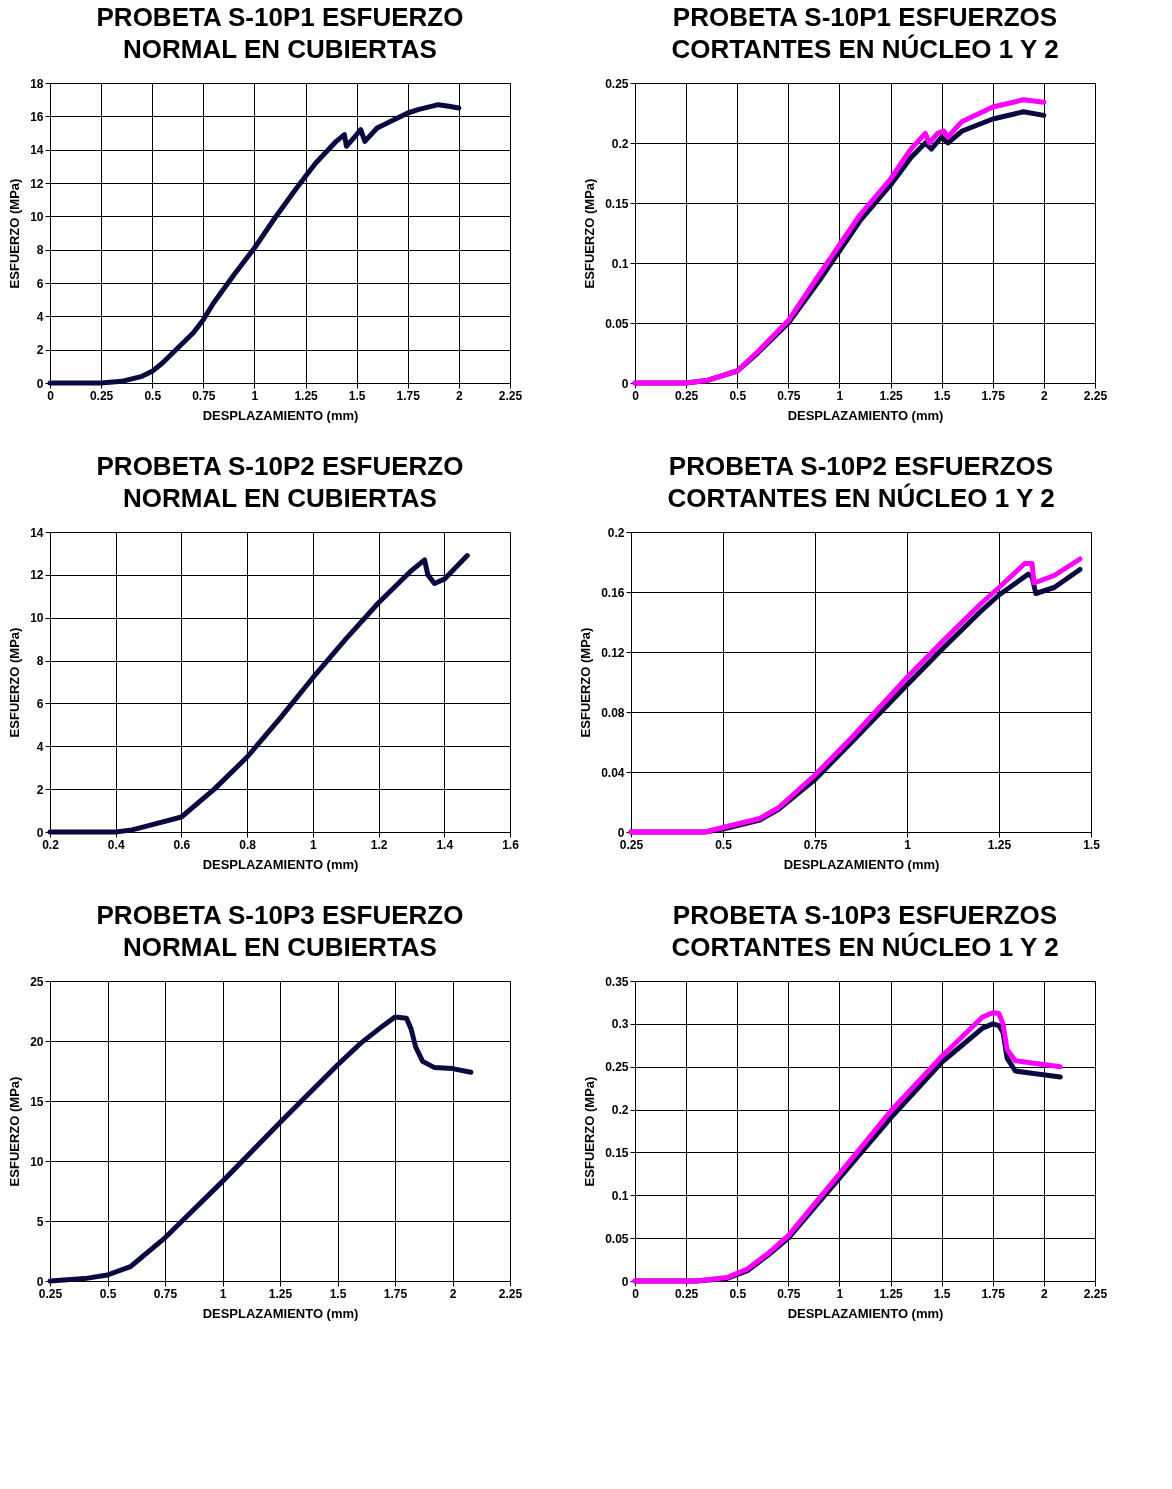 The width and height of the screenshot is (1172, 1489). What do you see at coordinates (37, 1041) in the screenshot?
I see `y-tick-label: 20` at bounding box center [37, 1041].